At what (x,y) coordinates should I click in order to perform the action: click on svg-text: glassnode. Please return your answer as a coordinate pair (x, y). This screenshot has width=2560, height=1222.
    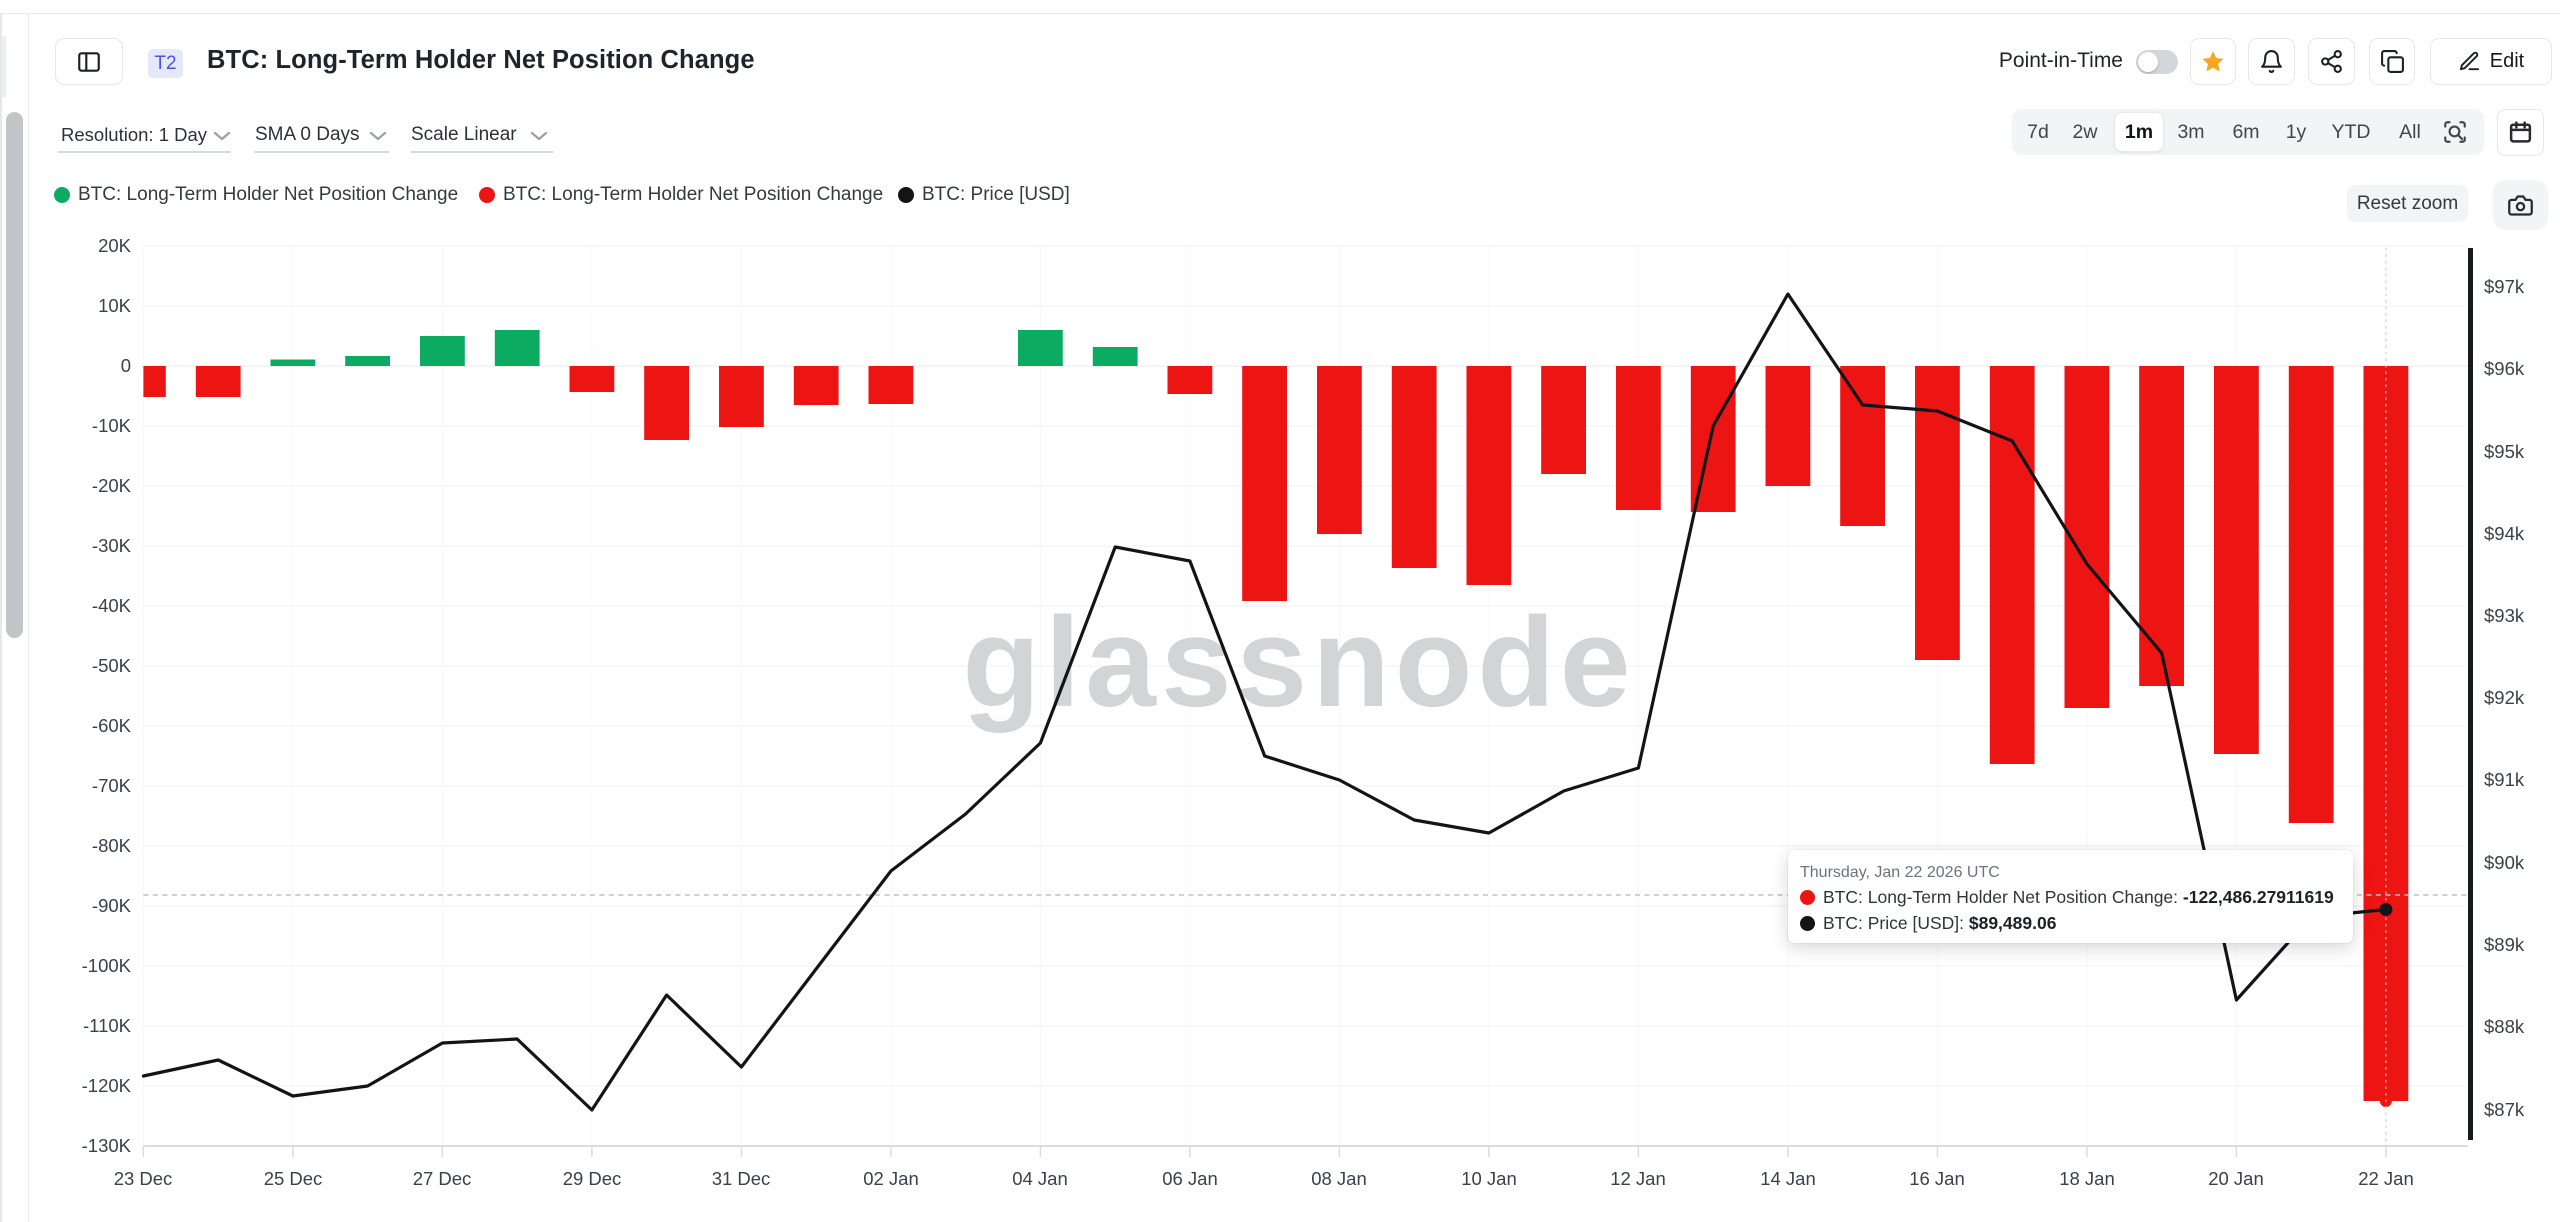
    Looking at the image, I should click on (1298, 662).